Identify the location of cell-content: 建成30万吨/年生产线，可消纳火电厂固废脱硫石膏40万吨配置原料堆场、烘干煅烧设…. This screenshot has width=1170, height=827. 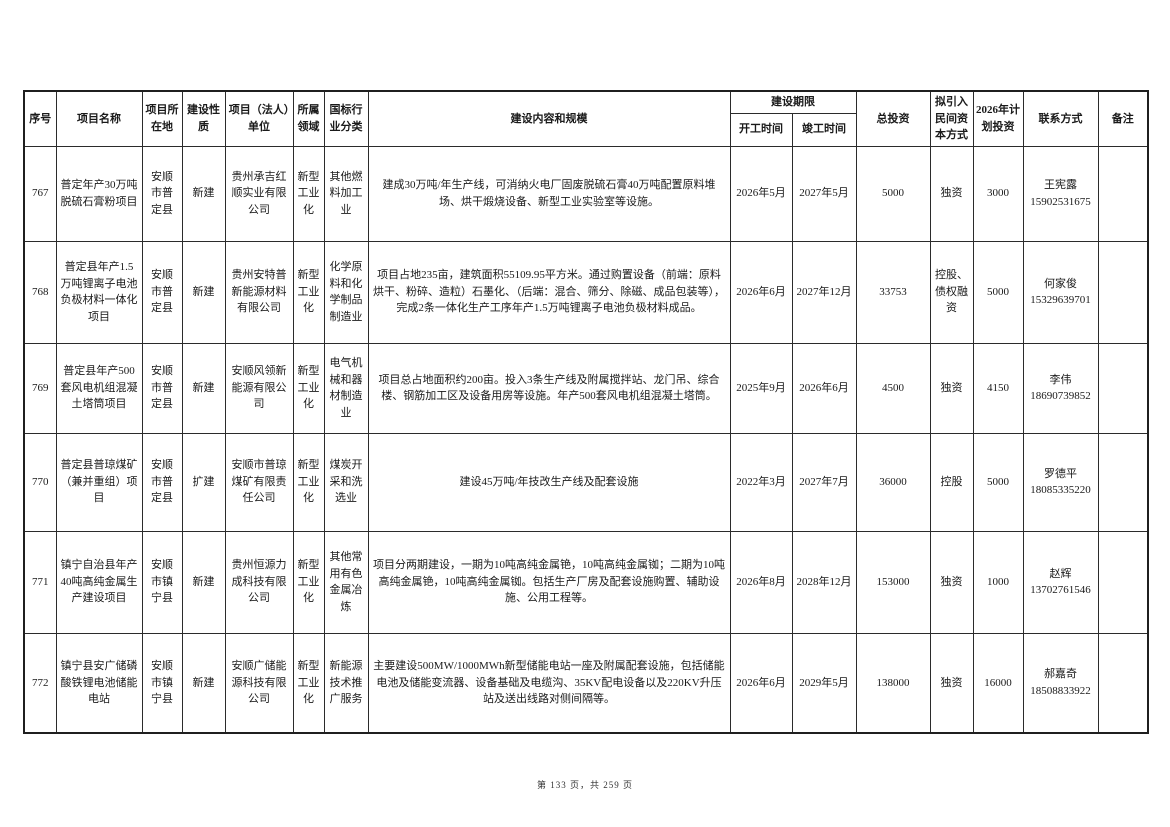
(549, 193).